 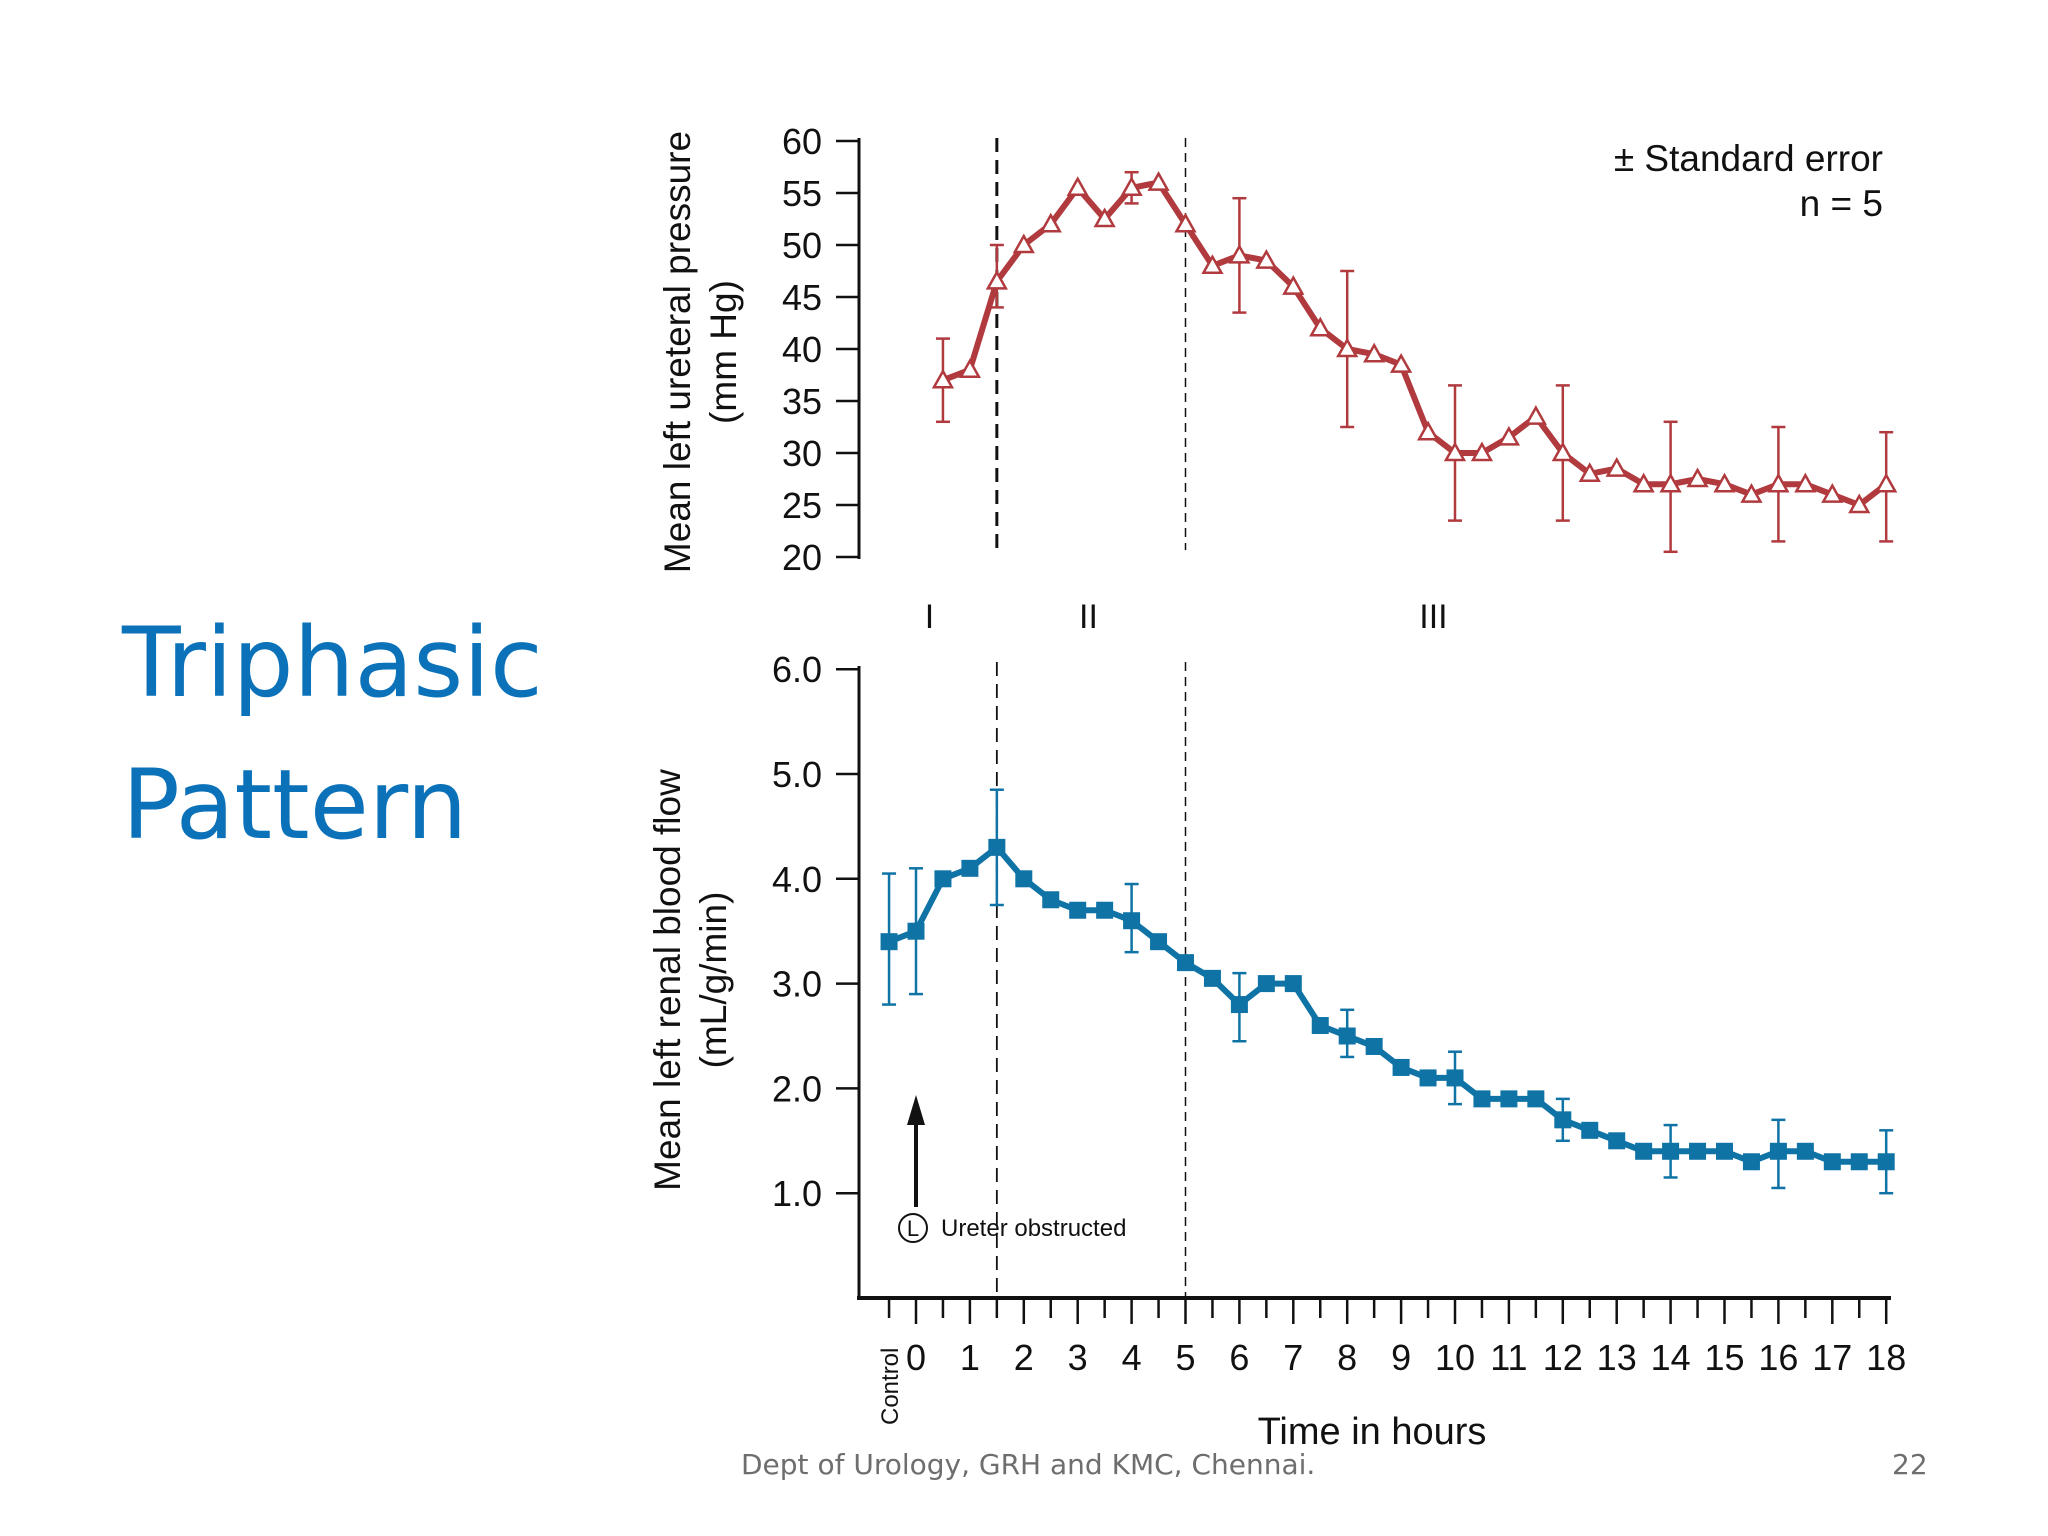 I want to click on flow-x-tick-label: 7, so click(x=1293, y=1357).